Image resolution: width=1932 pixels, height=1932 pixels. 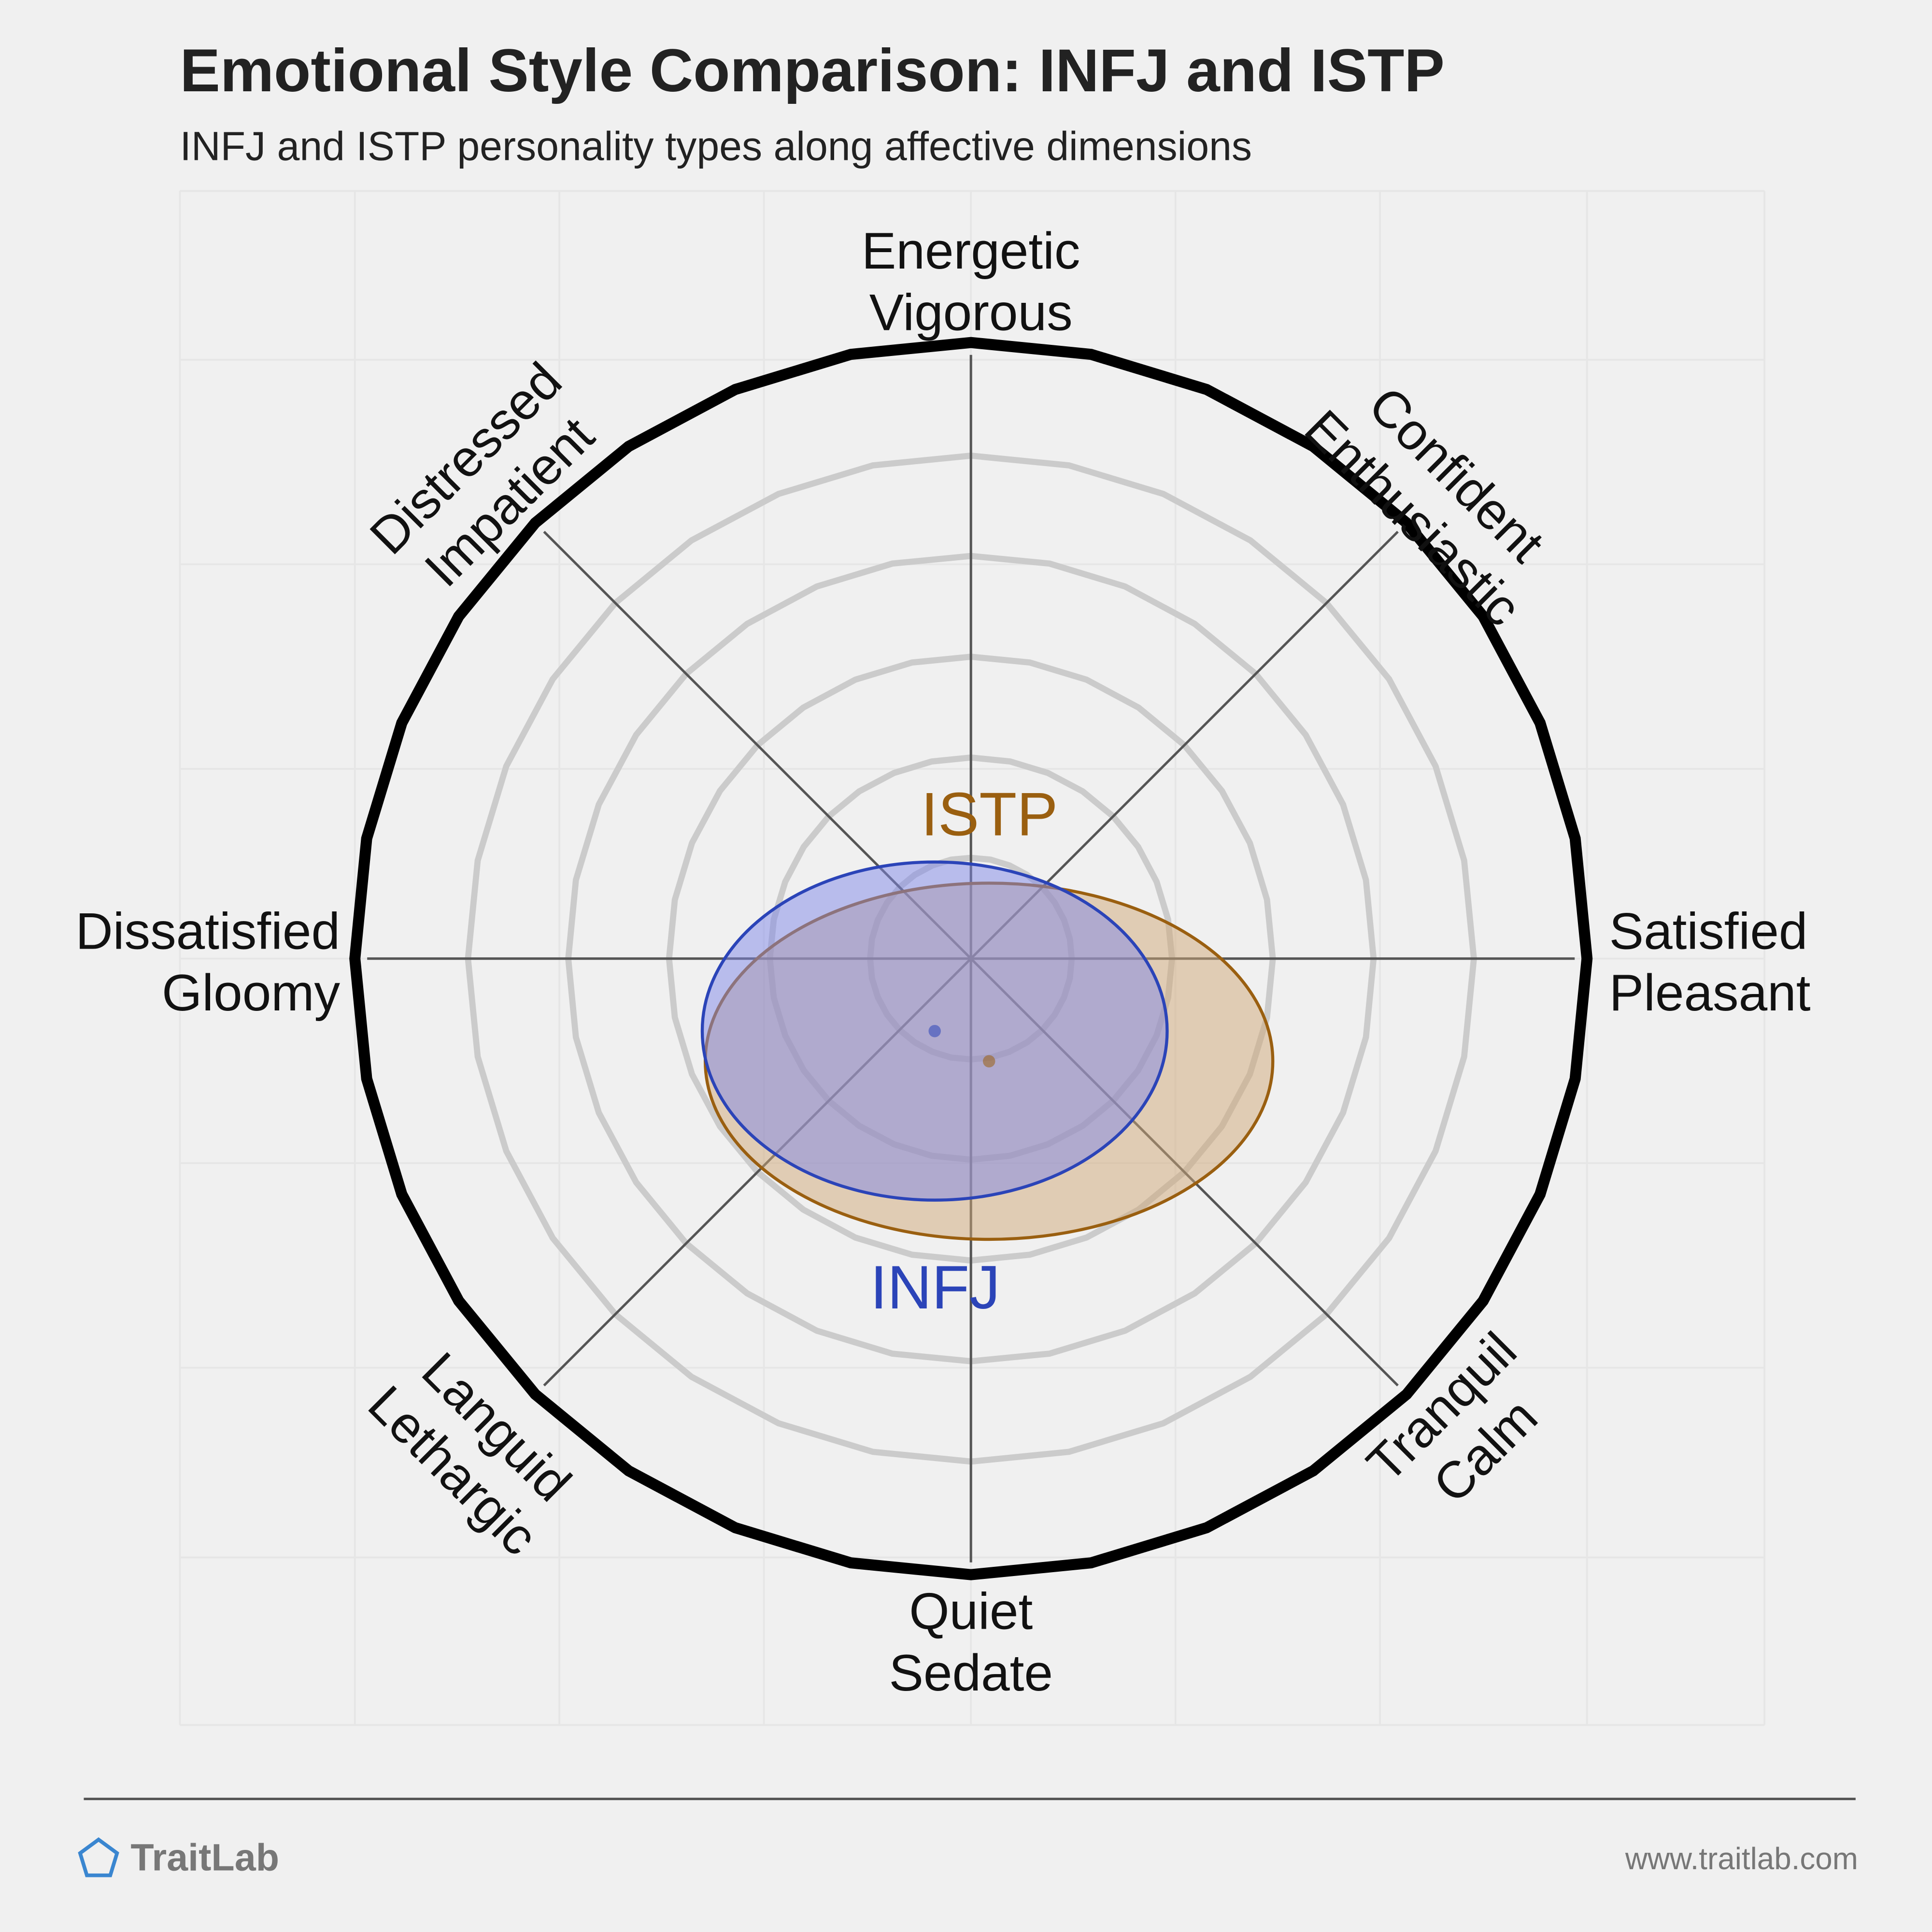 I want to click on brand-logo: TraitLab, so click(x=177, y=1858).